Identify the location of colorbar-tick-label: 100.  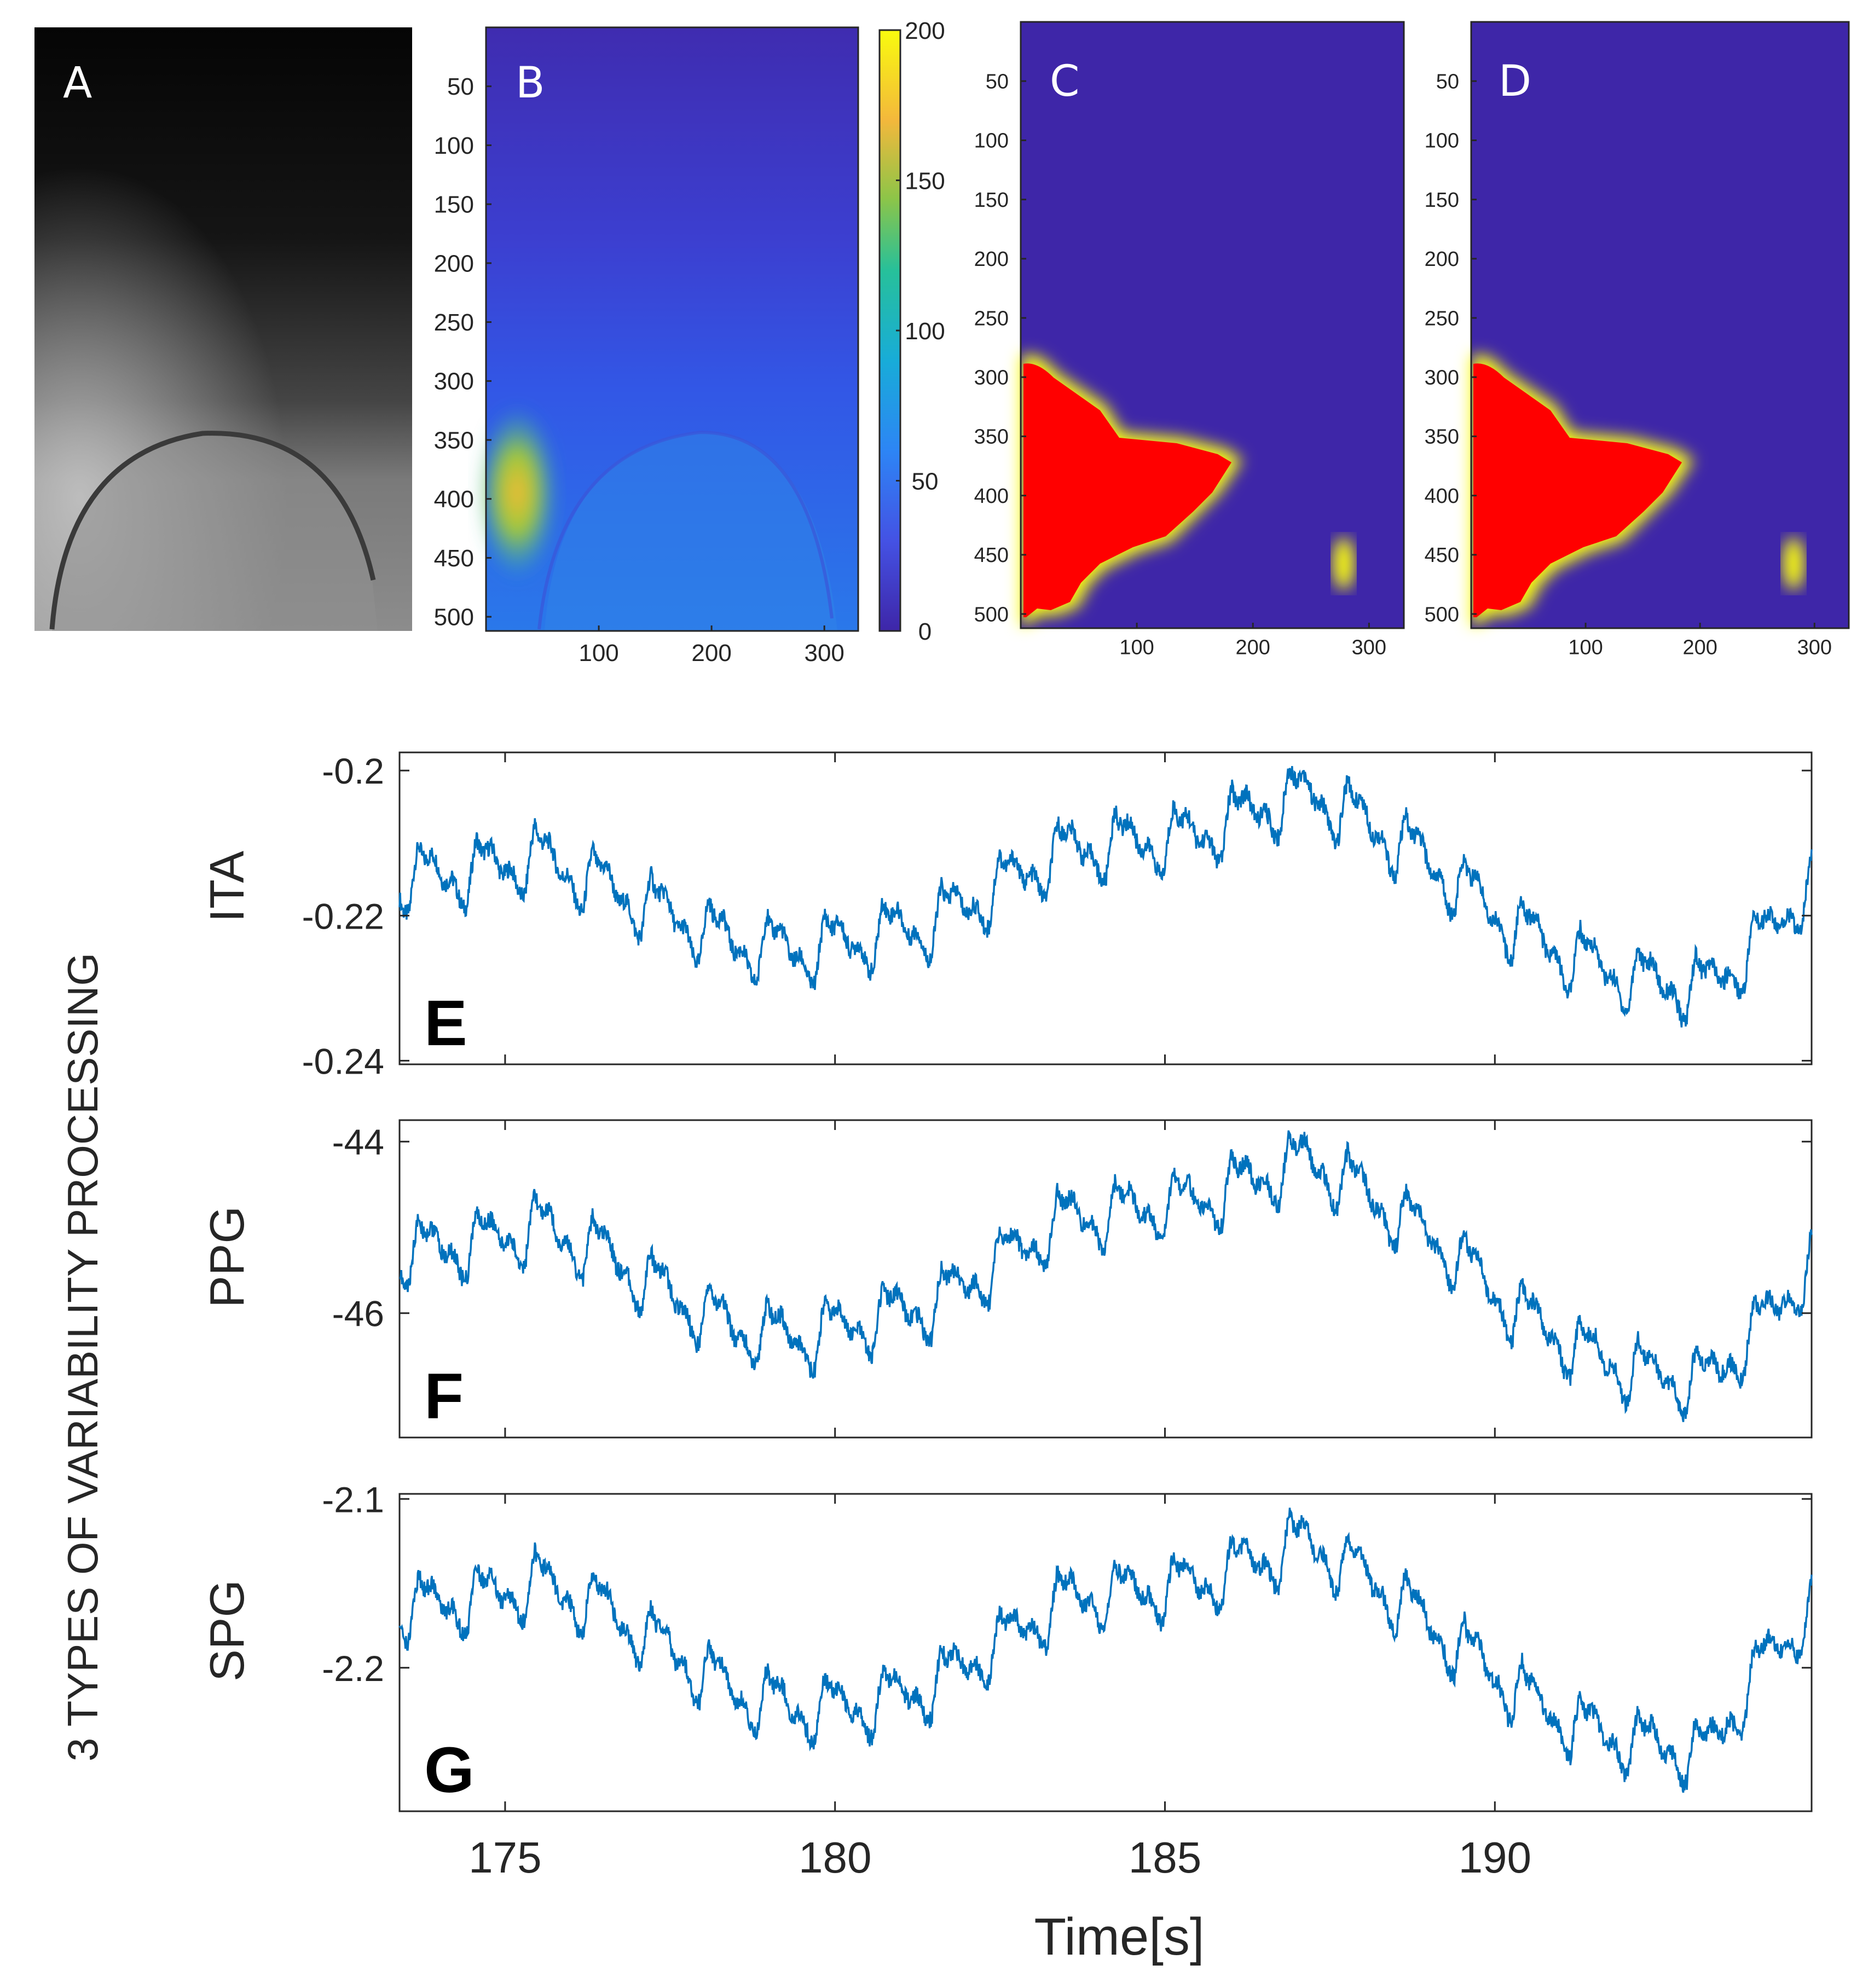
(925, 331).